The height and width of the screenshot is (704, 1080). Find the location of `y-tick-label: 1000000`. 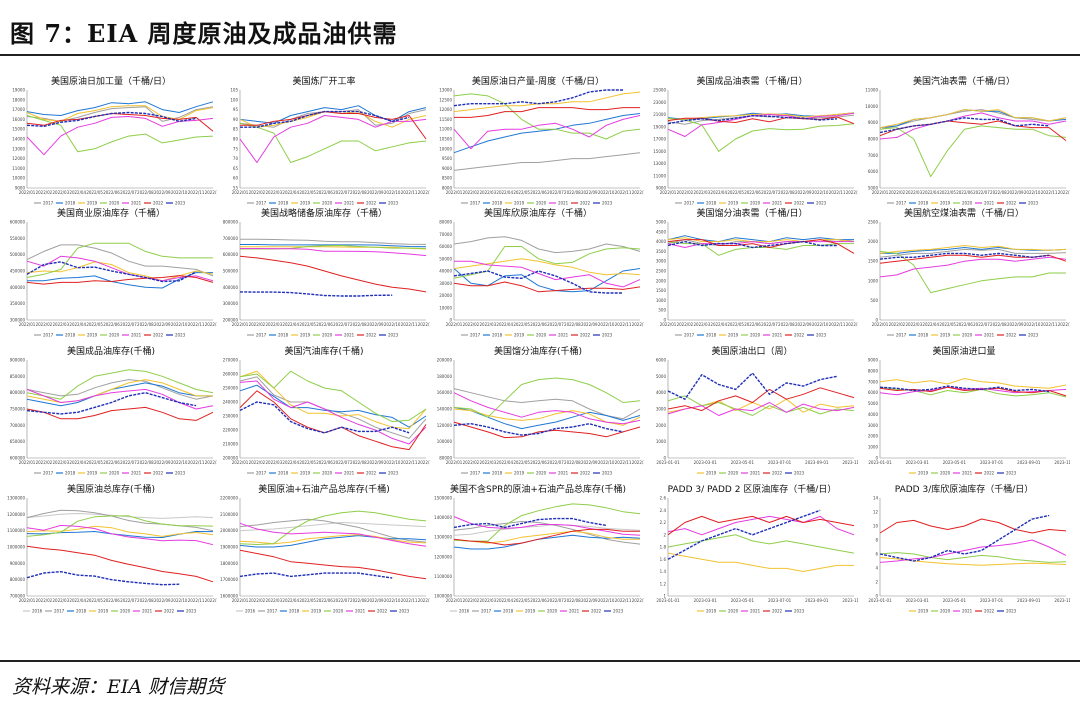

y-tick-label: 1000000 is located at coordinates (16, 547).